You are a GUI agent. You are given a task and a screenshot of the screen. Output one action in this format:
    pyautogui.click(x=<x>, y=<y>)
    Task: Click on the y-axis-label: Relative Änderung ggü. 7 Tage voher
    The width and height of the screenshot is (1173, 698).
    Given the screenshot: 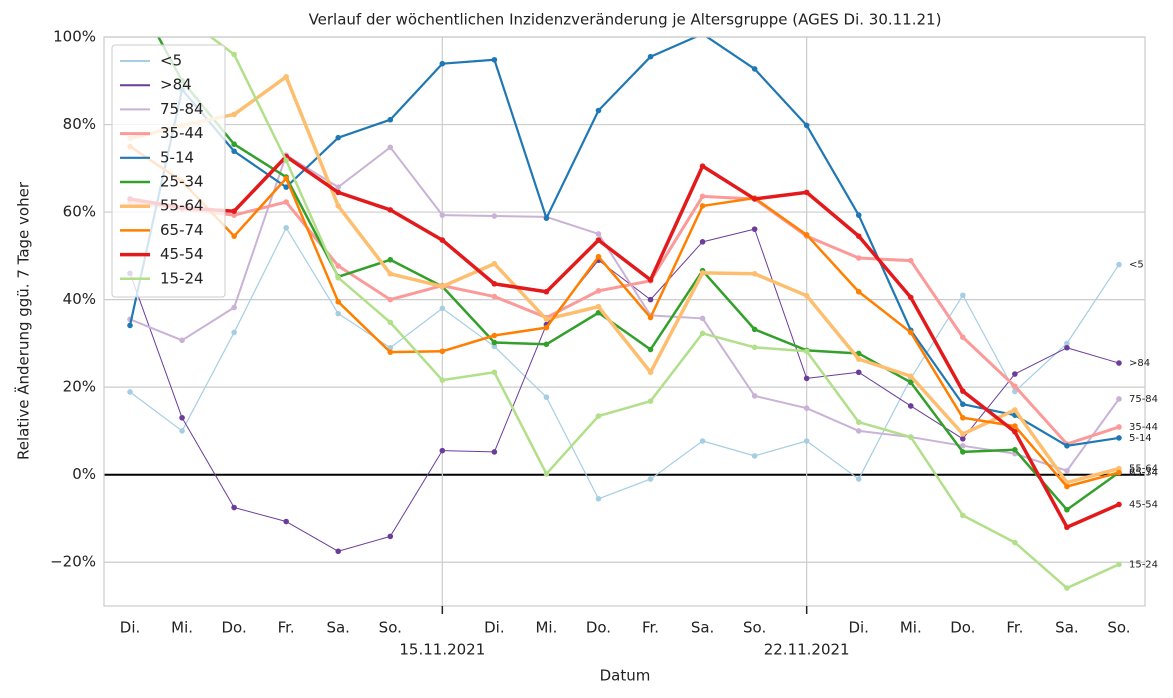 What is the action you would take?
    pyautogui.click(x=23, y=320)
    